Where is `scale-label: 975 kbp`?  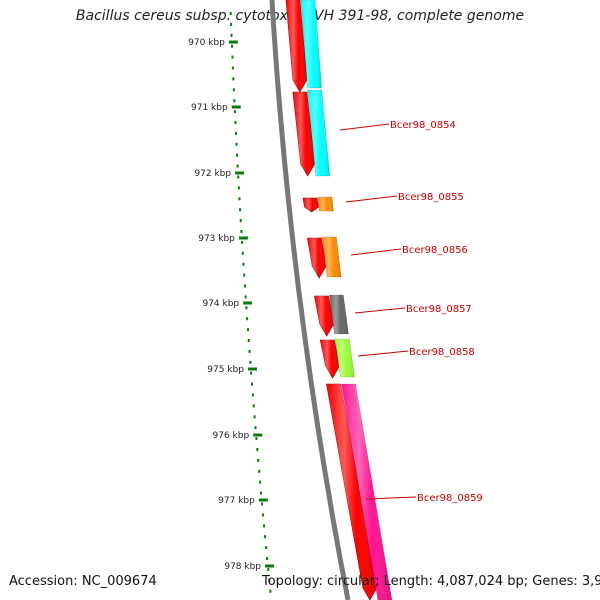
scale-label: 975 kbp is located at coordinates (225, 370).